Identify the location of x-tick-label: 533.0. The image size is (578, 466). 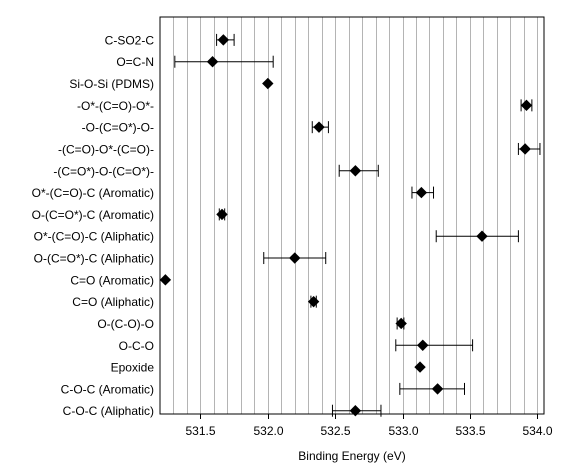
(403, 431).